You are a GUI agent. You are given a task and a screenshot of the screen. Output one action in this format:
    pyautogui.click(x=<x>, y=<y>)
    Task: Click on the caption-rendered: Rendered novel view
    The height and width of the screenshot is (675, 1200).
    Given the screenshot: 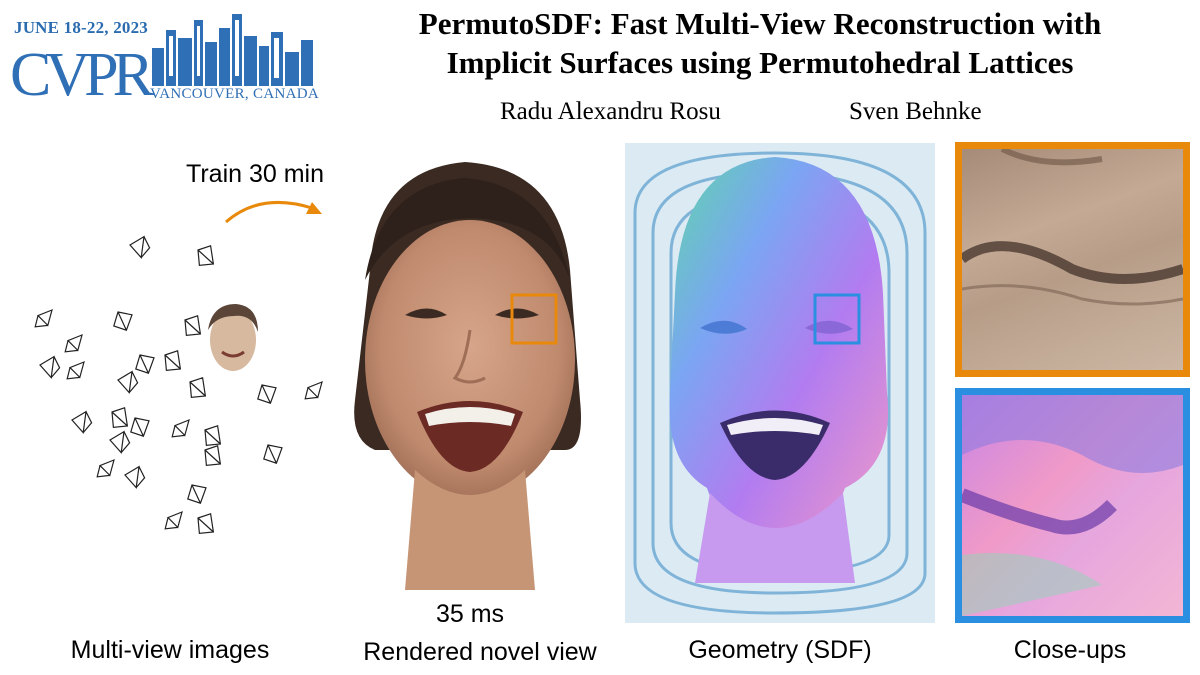 What is the action you would take?
    pyautogui.click(x=480, y=652)
    